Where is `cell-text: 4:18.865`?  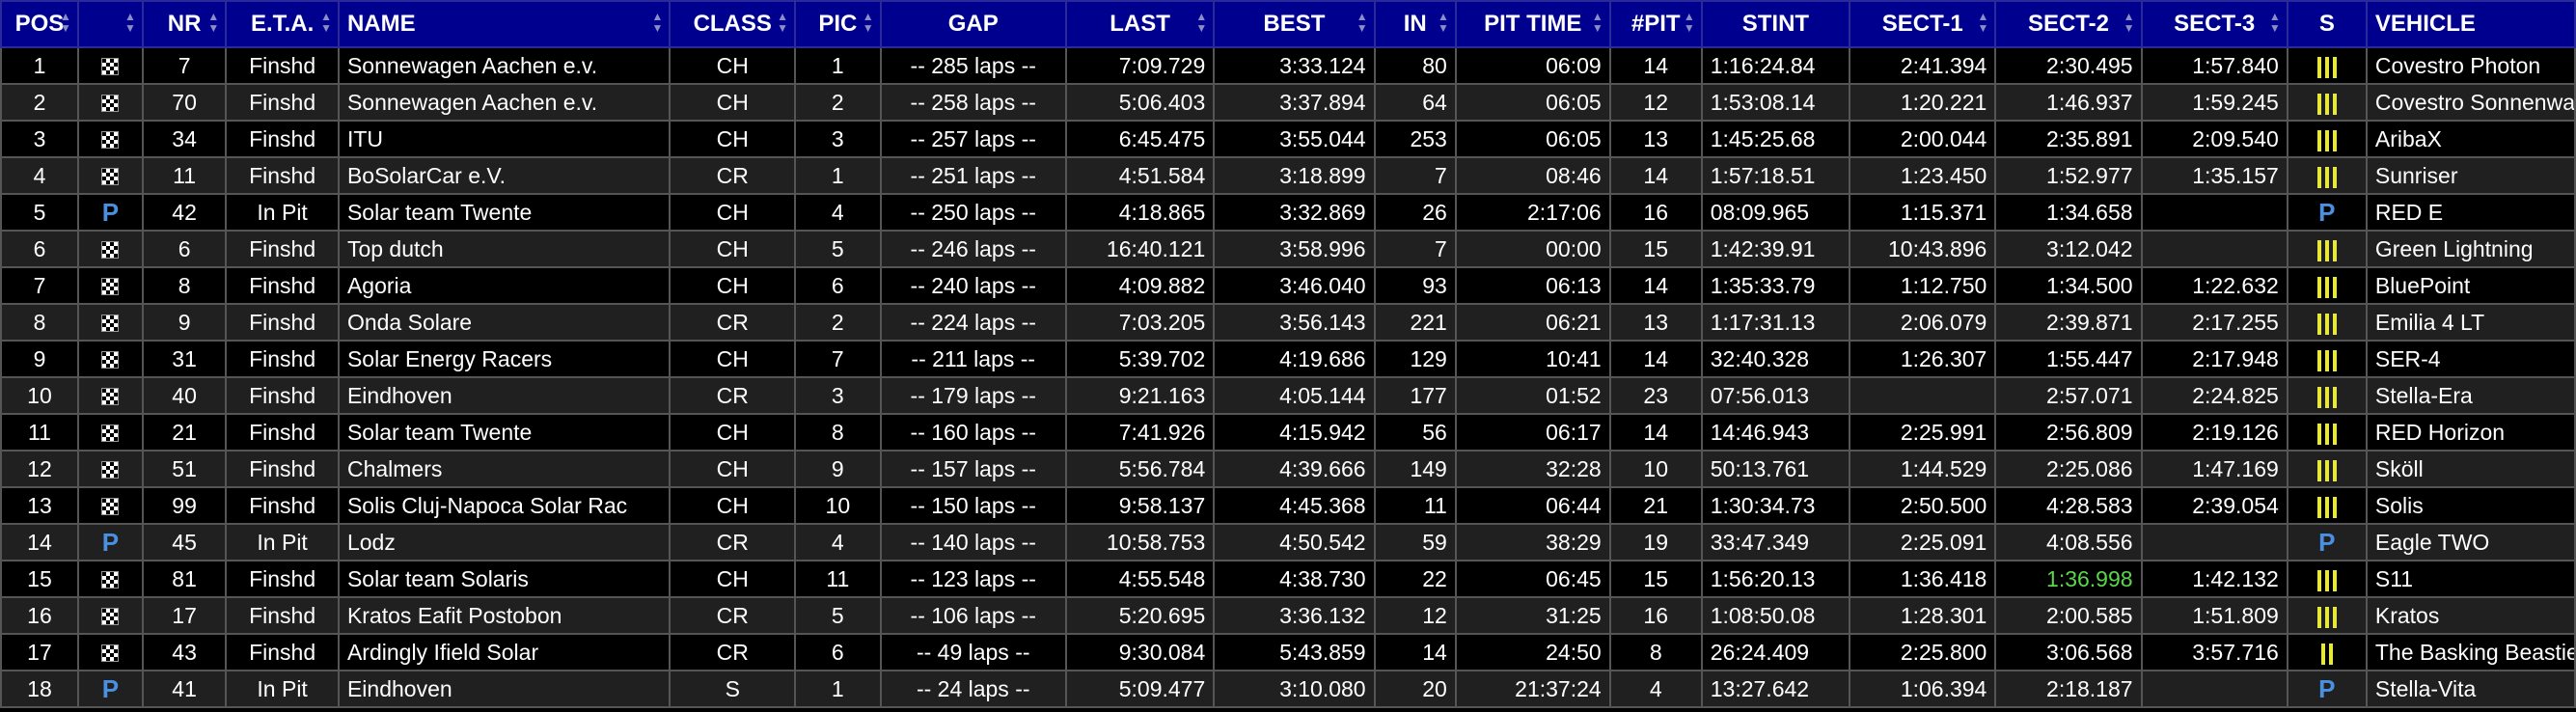
cell-text: 4:18.865 is located at coordinates (1162, 212).